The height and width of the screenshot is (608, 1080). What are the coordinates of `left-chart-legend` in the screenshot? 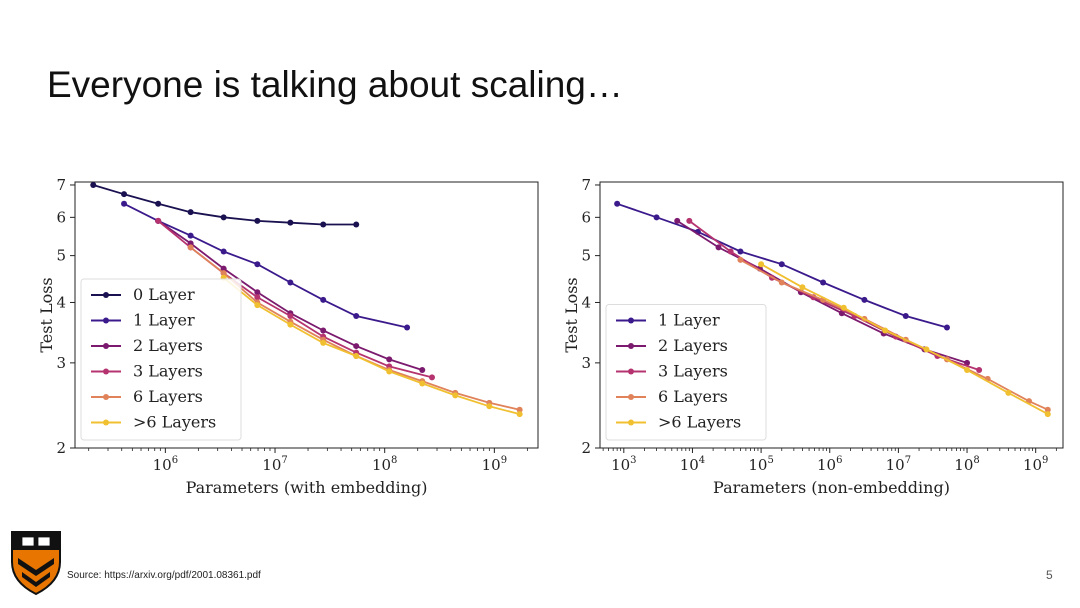 It's located at (161, 359).